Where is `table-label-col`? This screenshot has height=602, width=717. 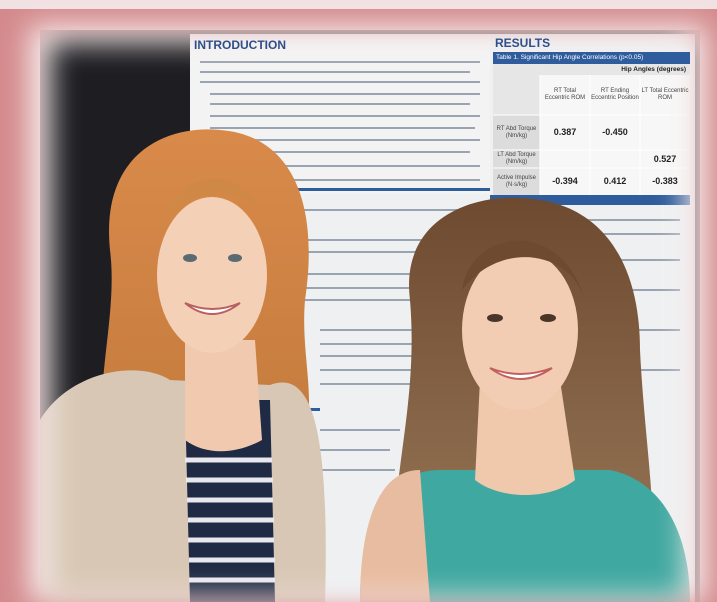
table-label-col is located at coordinates (516, 155).